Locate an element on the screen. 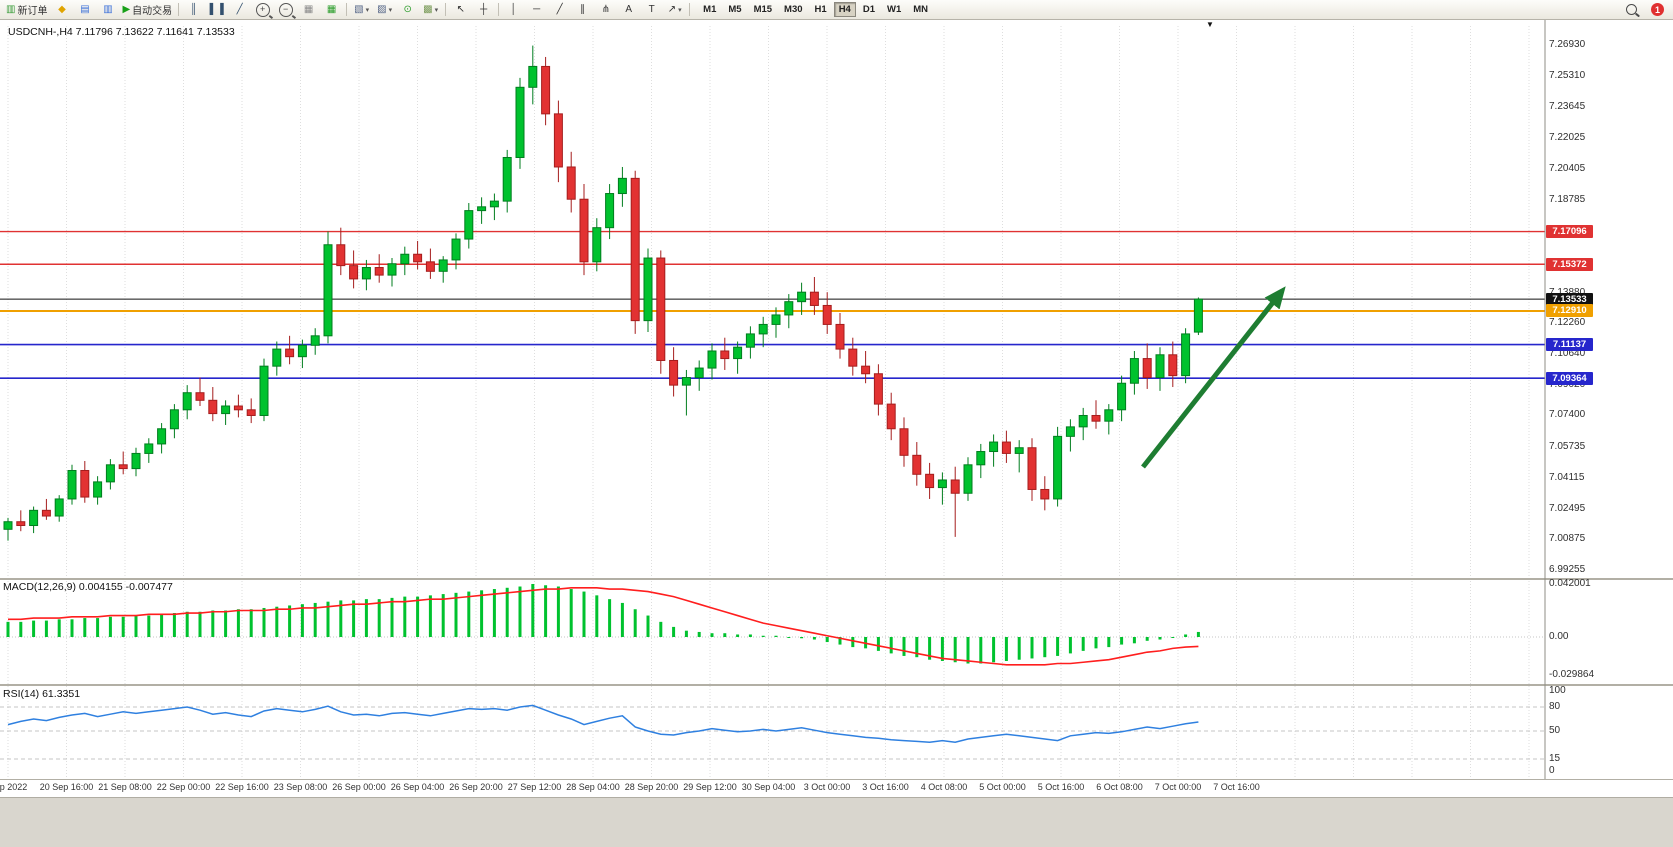 This screenshot has width=1673, height=847. grid-button: ▦ is located at coordinates (308, 10).